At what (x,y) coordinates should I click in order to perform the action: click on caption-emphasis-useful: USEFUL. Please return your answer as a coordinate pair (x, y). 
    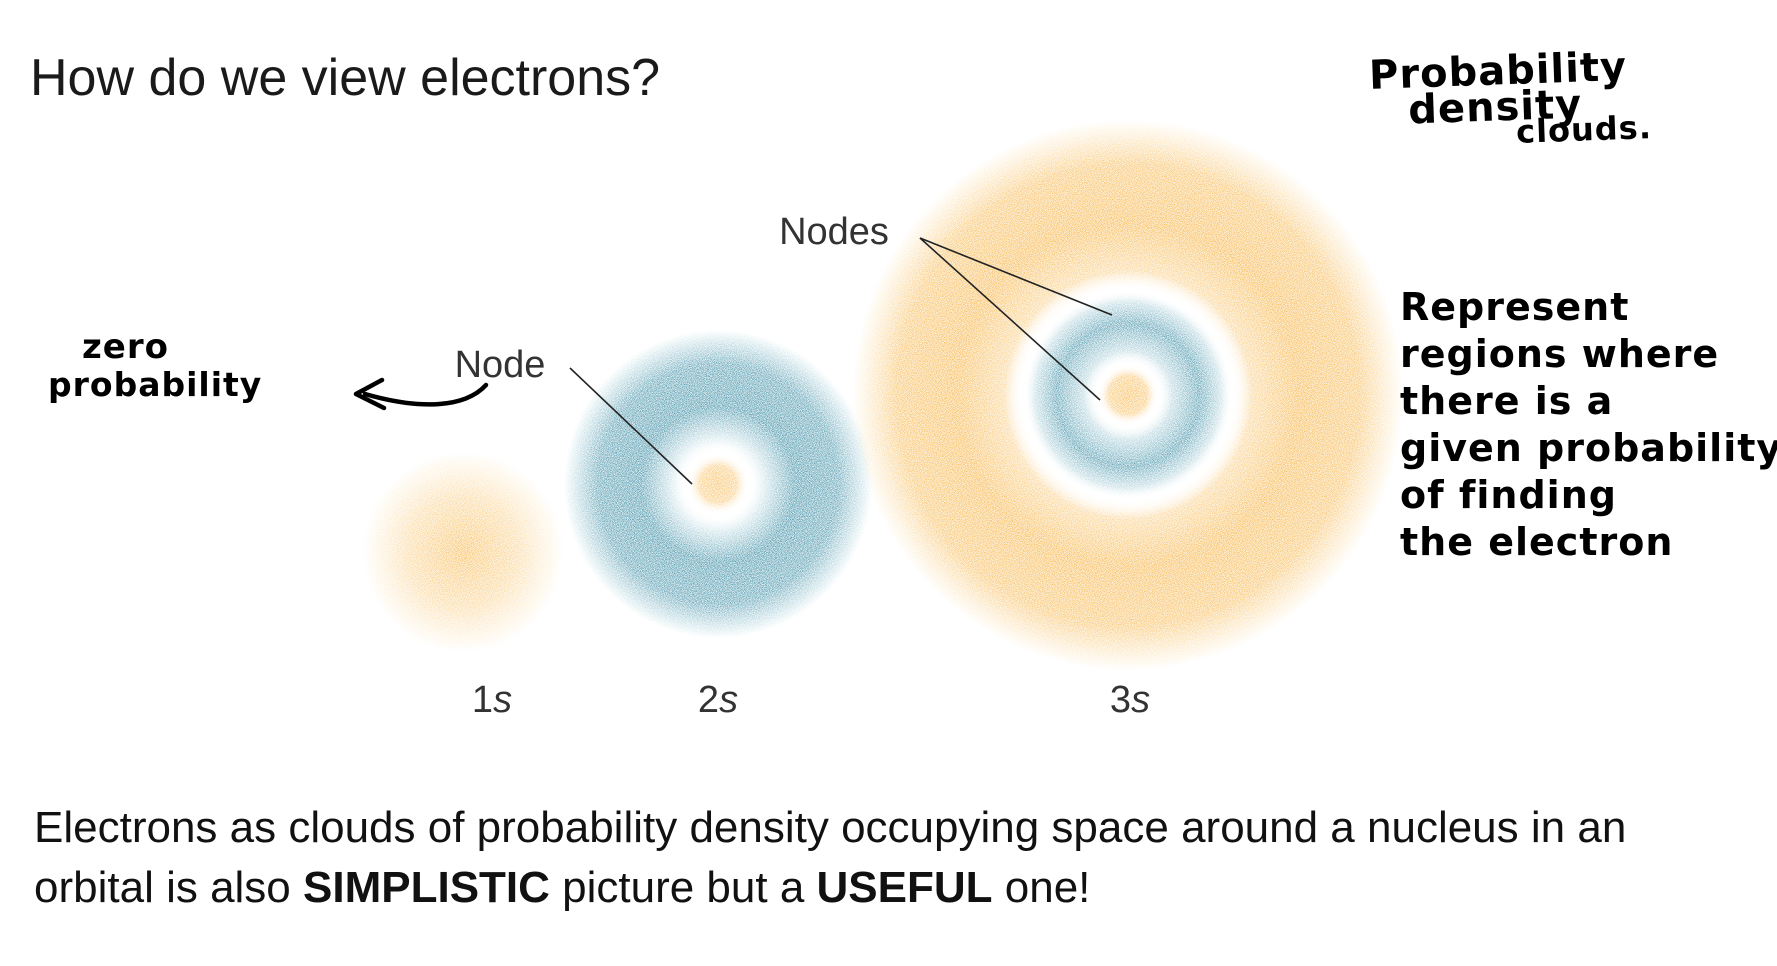
    Looking at the image, I should click on (904, 887).